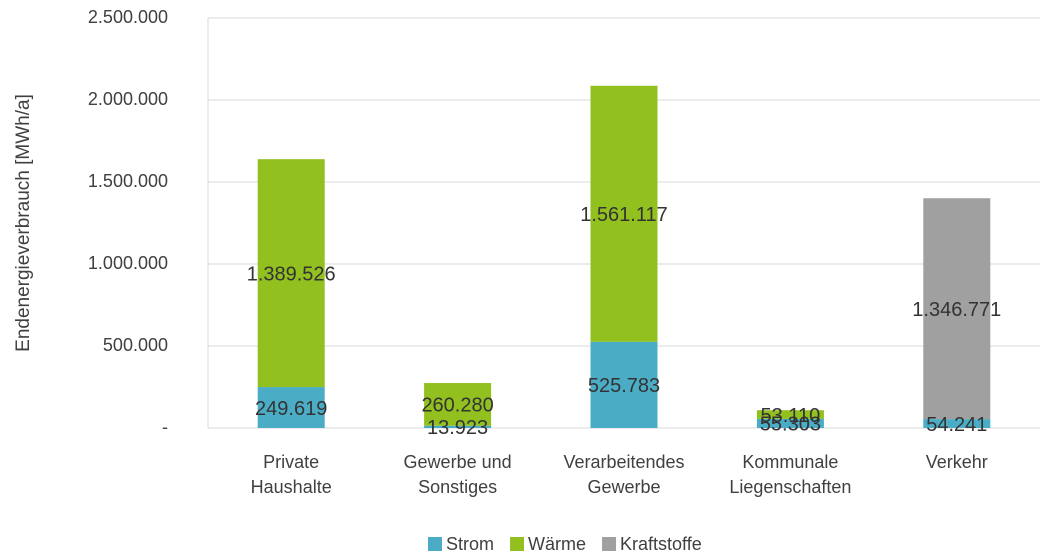 This screenshot has width=1041, height=559. Describe the element at coordinates (457, 487) in the screenshot. I see `x-tick-label: Sonstiges` at that location.